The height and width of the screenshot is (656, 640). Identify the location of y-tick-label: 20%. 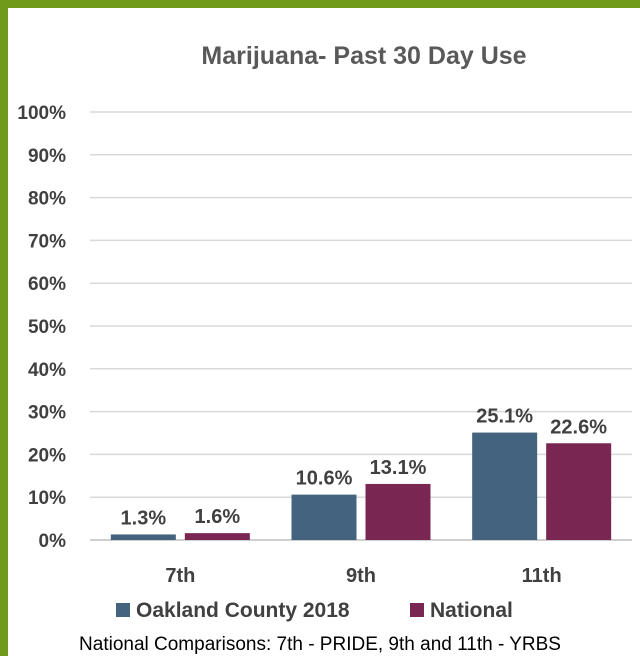
(47, 455).